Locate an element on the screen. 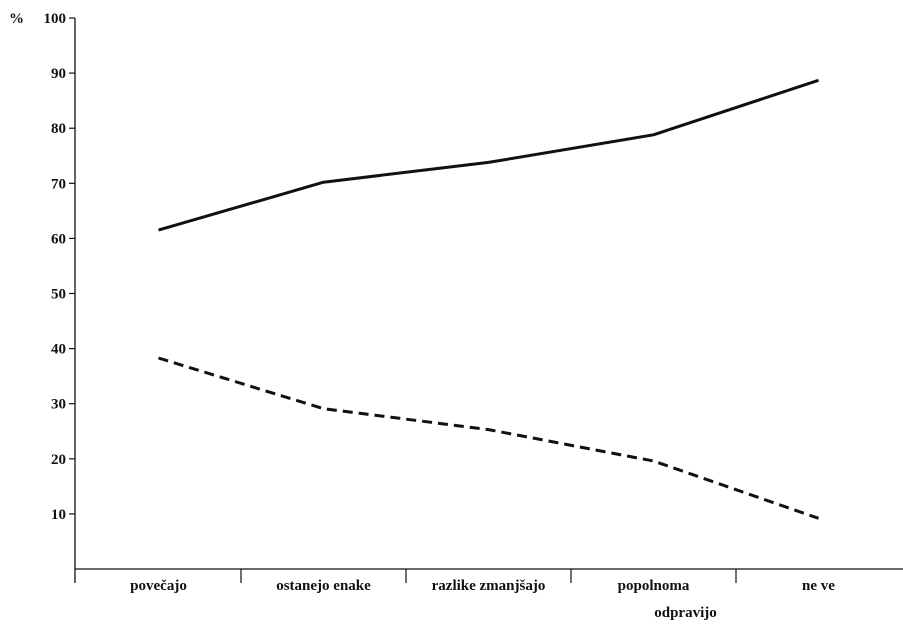 The height and width of the screenshot is (624, 903). y-tick-label: 30 is located at coordinates (58, 405).